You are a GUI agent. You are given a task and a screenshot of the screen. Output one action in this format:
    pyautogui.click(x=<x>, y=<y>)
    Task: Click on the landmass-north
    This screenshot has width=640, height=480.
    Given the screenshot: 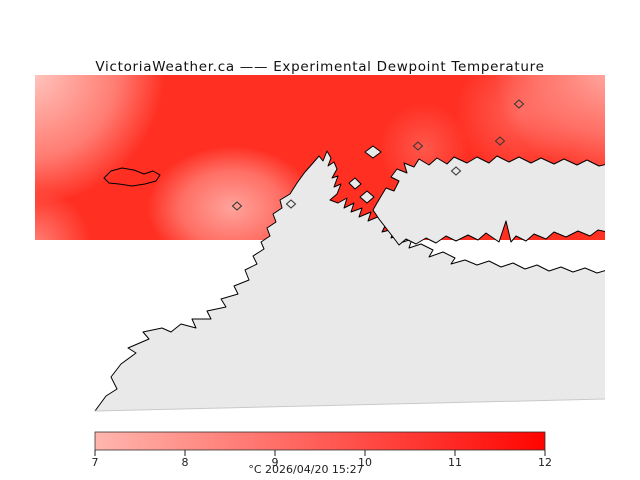 What is the action you would take?
    pyautogui.click(x=488, y=200)
    